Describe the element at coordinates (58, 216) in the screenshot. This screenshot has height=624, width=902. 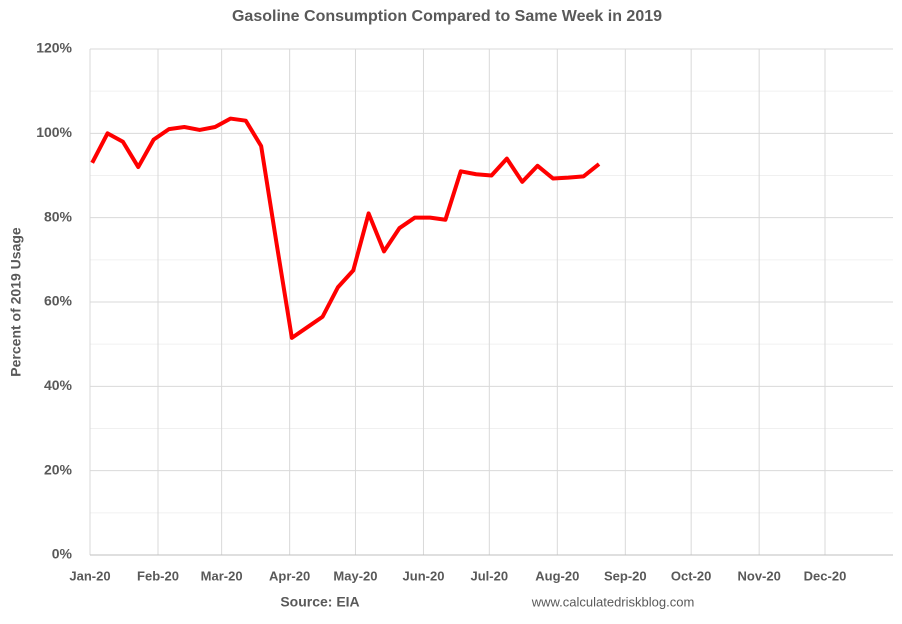
I see `y-tick-label: 80%` at that location.